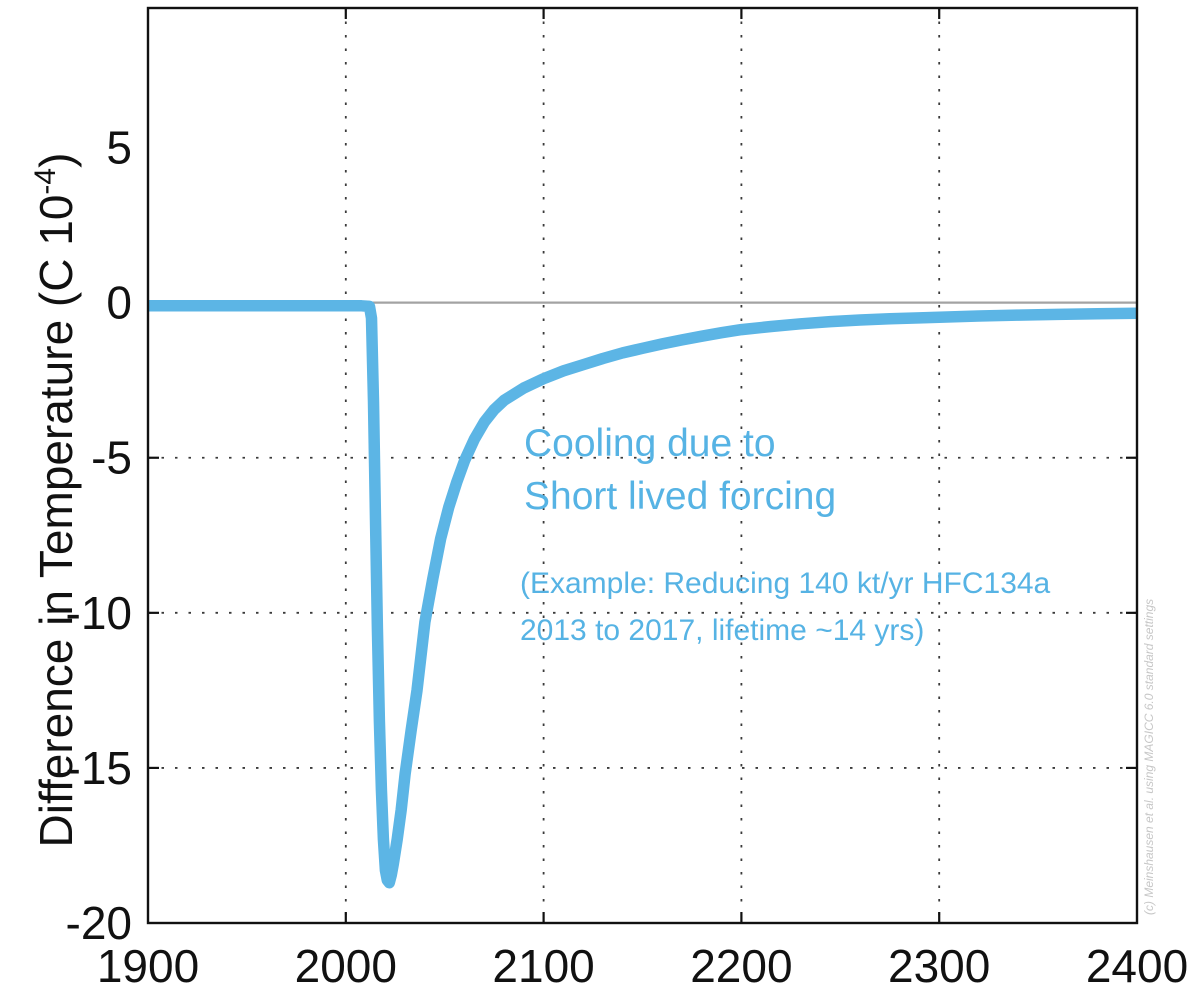 The width and height of the screenshot is (1200, 992). I want to click on x-tick-label: 2200, so click(741, 966).